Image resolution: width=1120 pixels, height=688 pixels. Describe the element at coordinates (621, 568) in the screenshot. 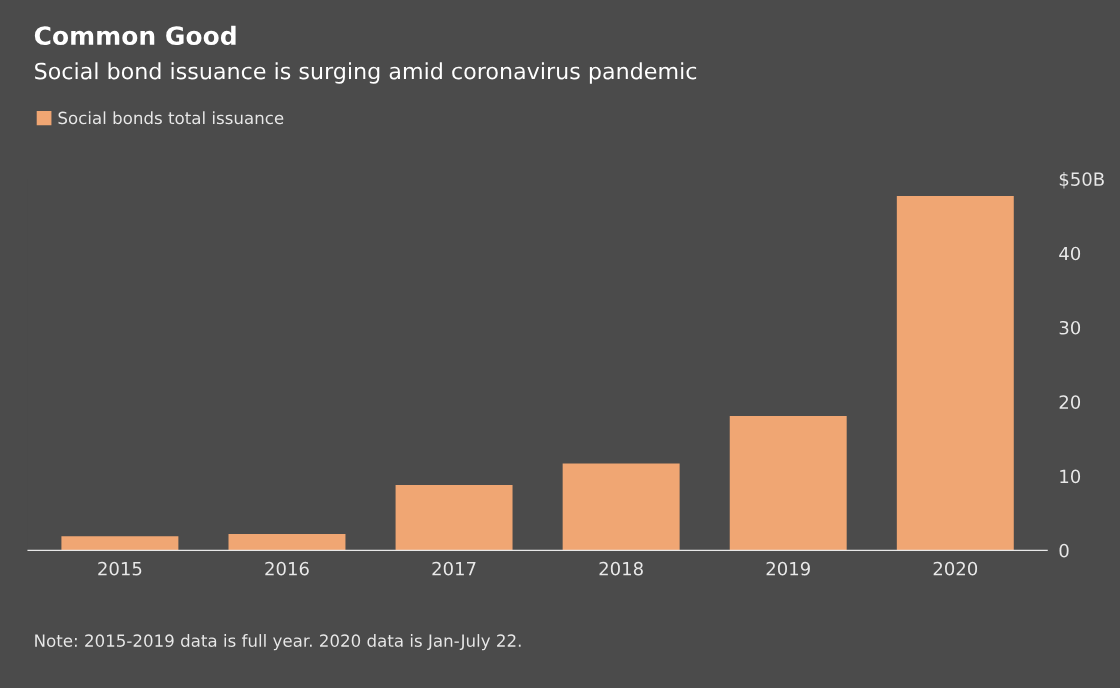

I see `x-tick-label: 2018` at that location.